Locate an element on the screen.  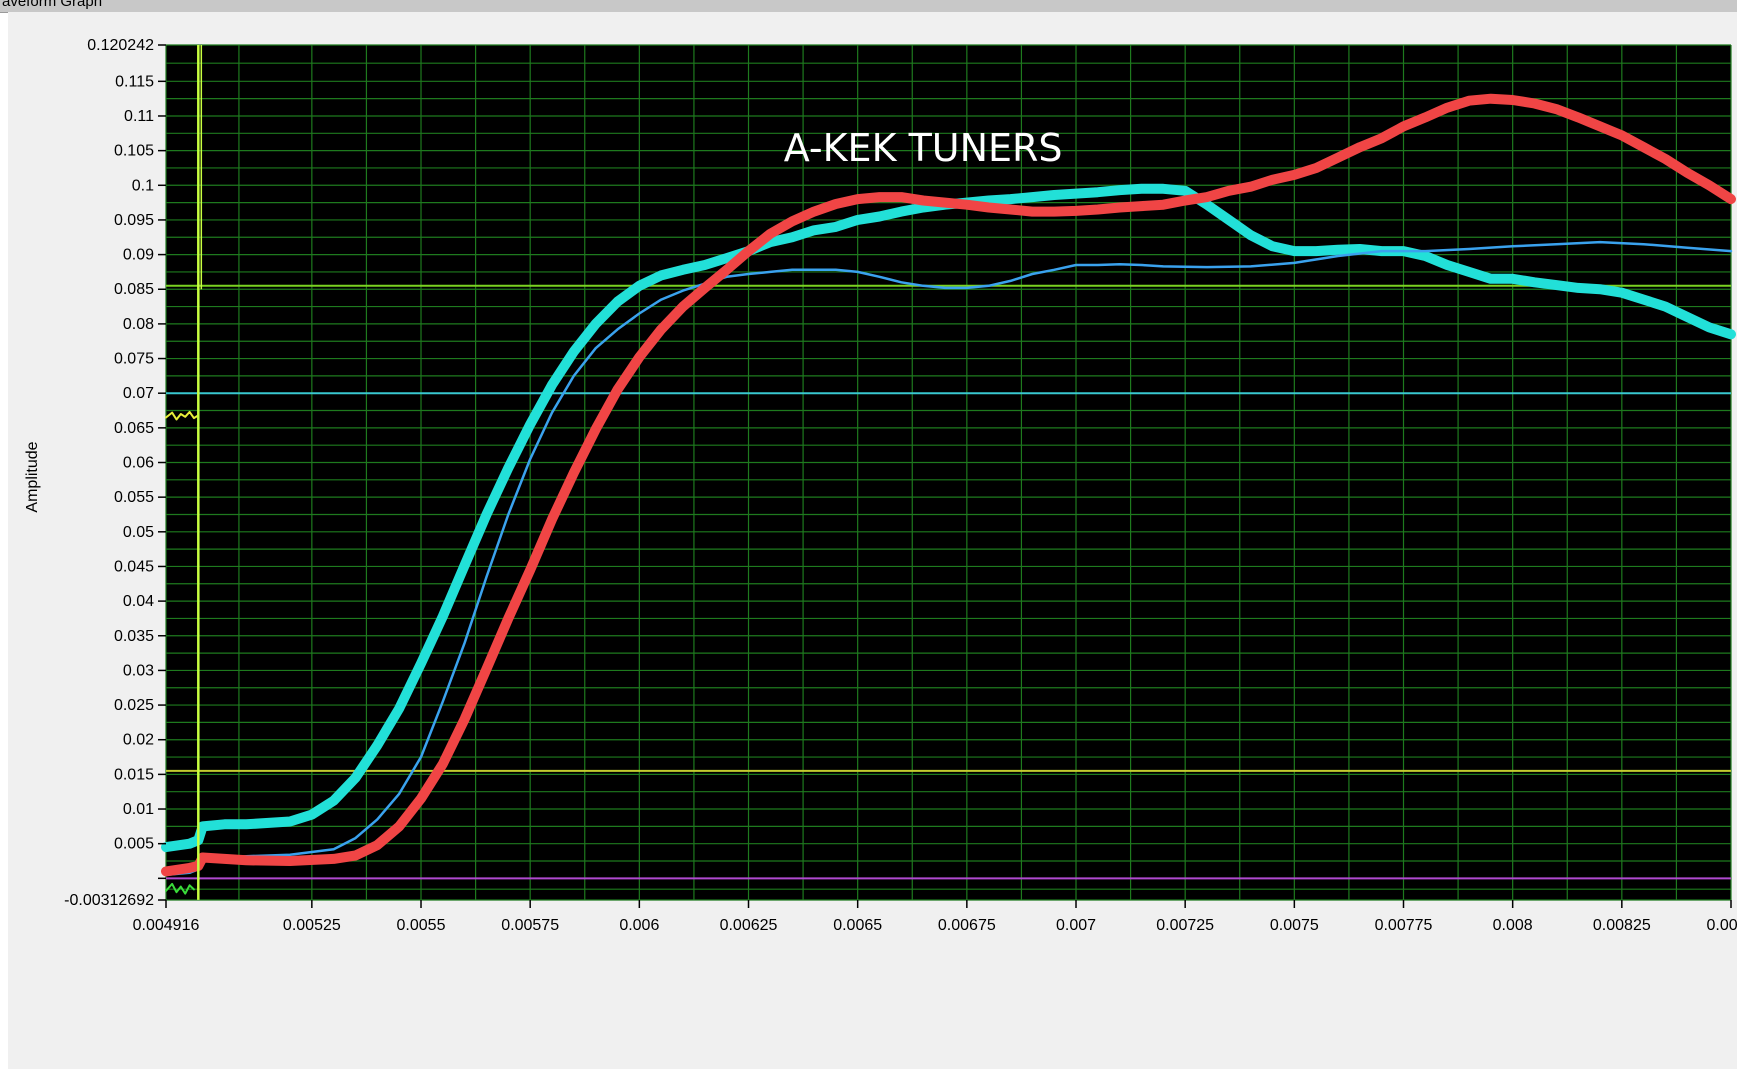
y-tick-label: 0.025 is located at coordinates (134, 705).